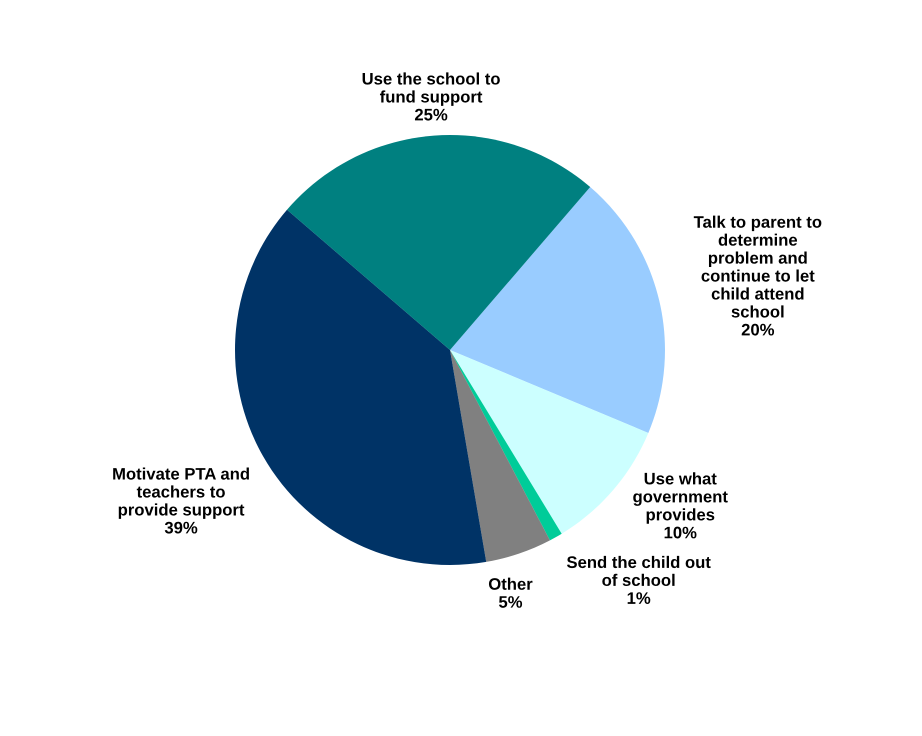 Image resolution: width=922 pixels, height=736 pixels. What do you see at coordinates (181, 493) in the screenshot?
I see `slice-label: Motivate PTA and teachers to provide support` at bounding box center [181, 493].